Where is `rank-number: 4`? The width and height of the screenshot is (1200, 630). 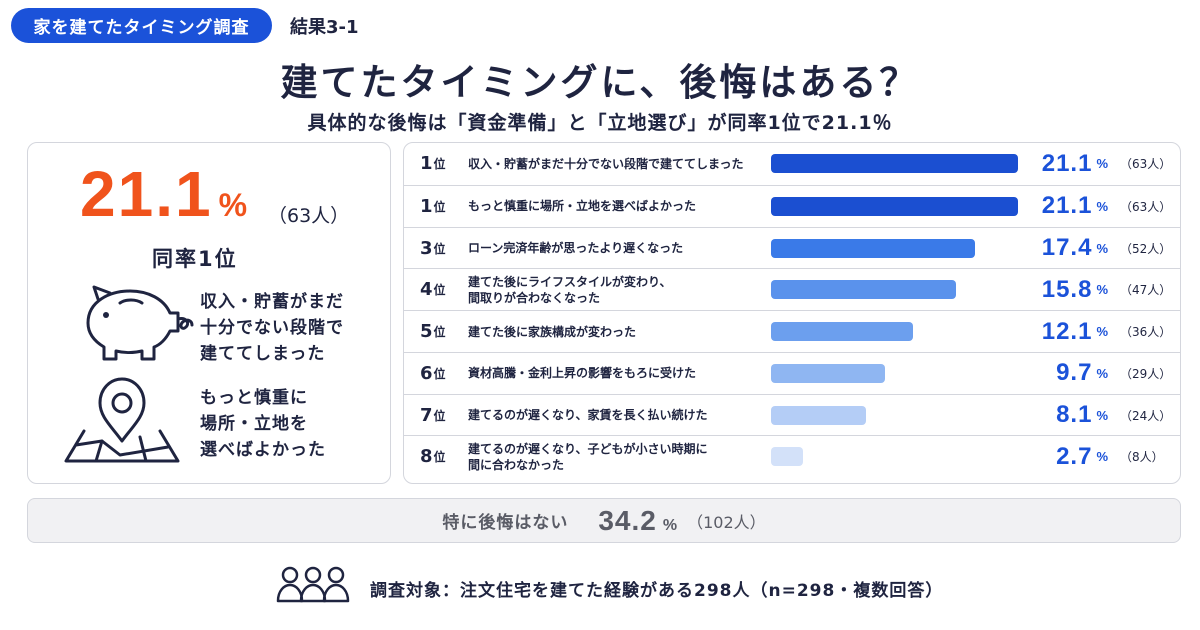
rank-number: 4 is located at coordinates (426, 290).